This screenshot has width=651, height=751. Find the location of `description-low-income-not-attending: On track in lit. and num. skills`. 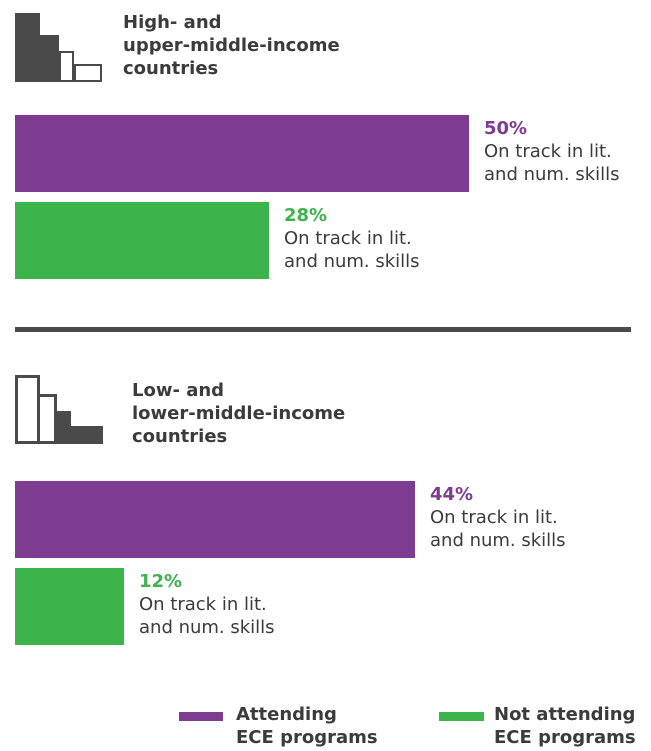

description-low-income-not-attending: On track in lit. and num. skills is located at coordinates (207, 616).